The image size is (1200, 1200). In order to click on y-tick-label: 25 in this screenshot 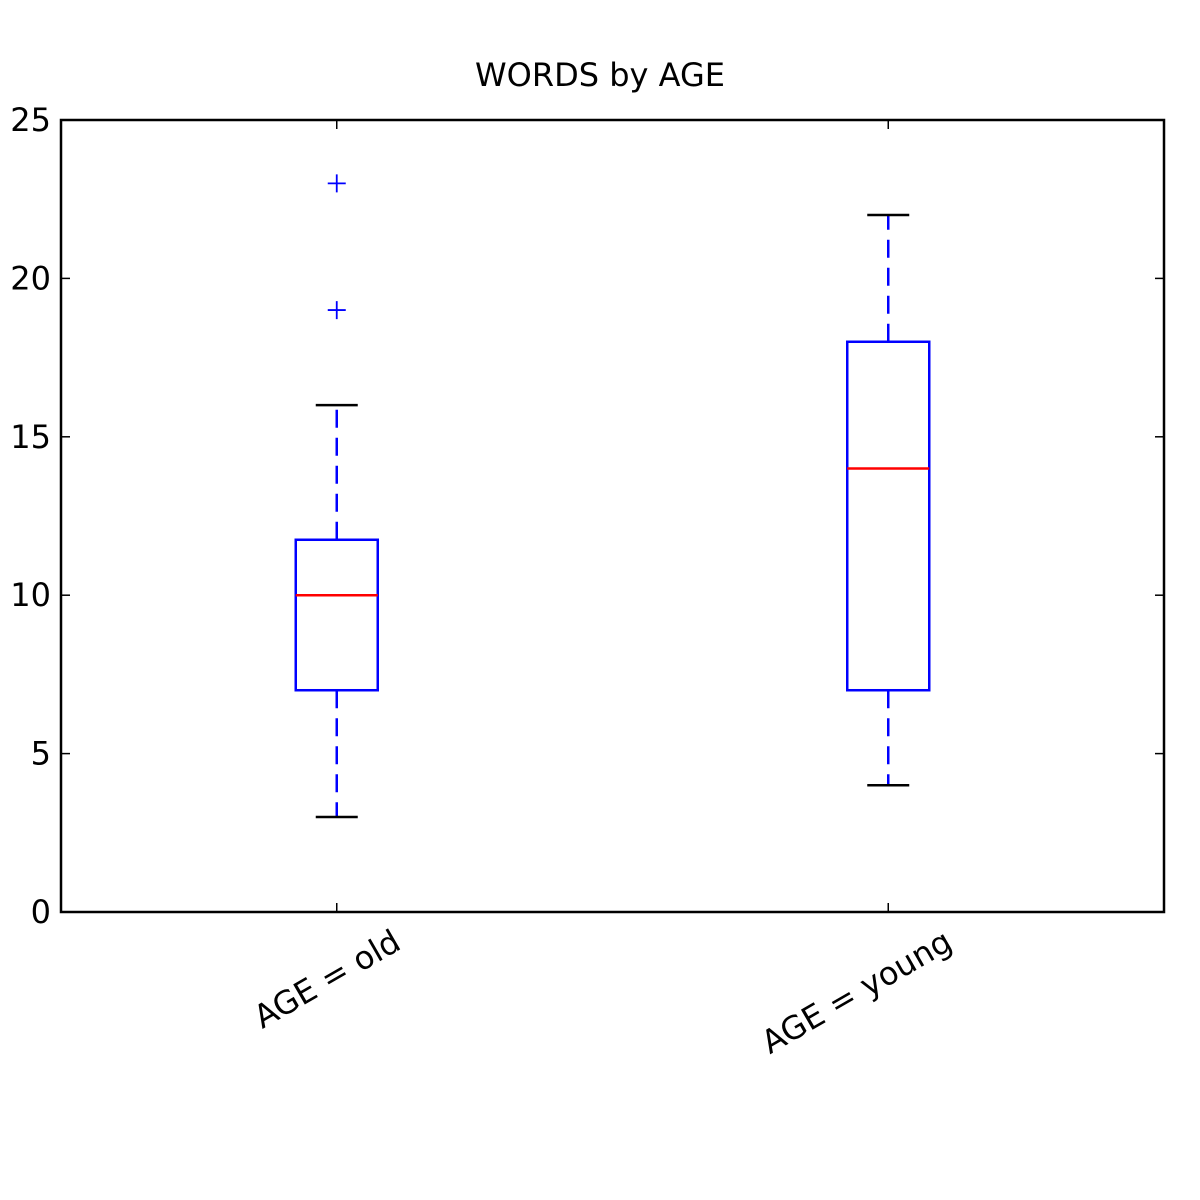, I will do `click(30, 120)`.